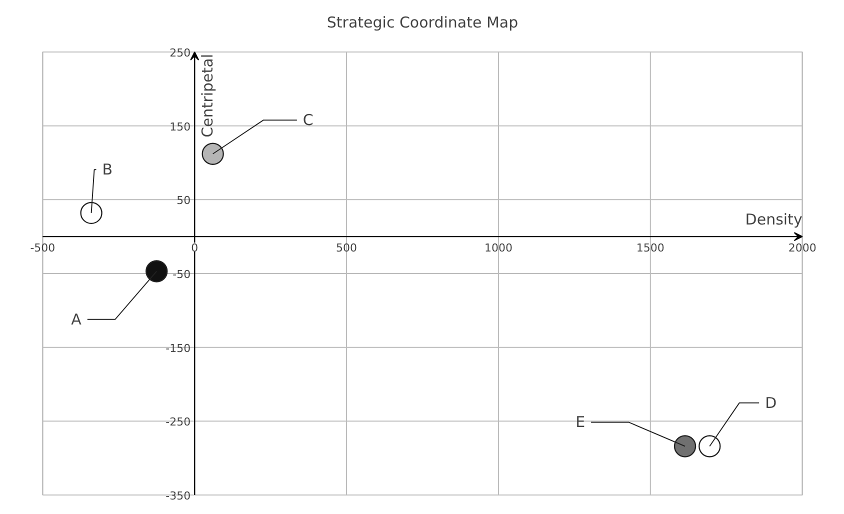 The height and width of the screenshot is (514, 844). What do you see at coordinates (180, 53) in the screenshot?
I see `y-tick-label: 250` at bounding box center [180, 53].